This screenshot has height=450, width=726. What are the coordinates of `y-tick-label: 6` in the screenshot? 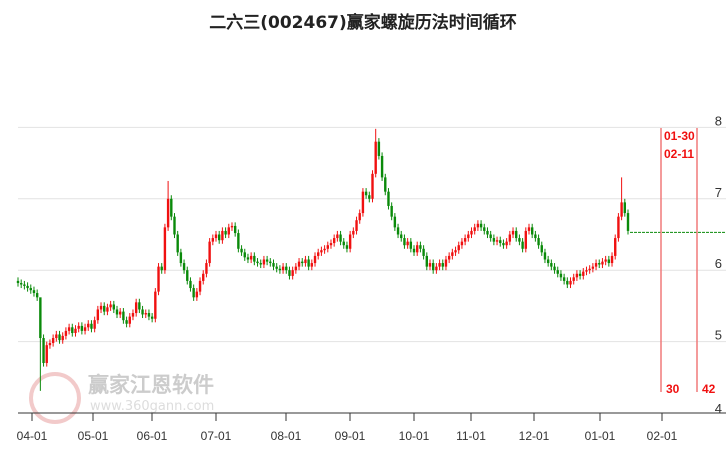 It's located at (718, 263).